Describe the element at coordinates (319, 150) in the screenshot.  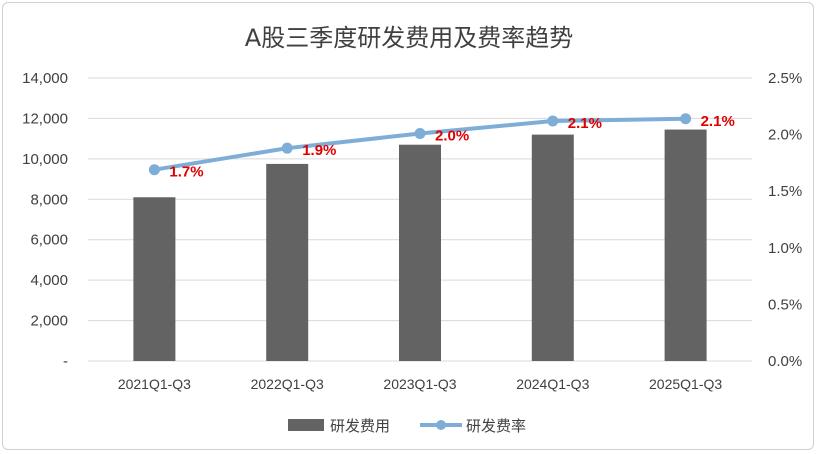
I see `rate-data-label: 1.9%` at that location.